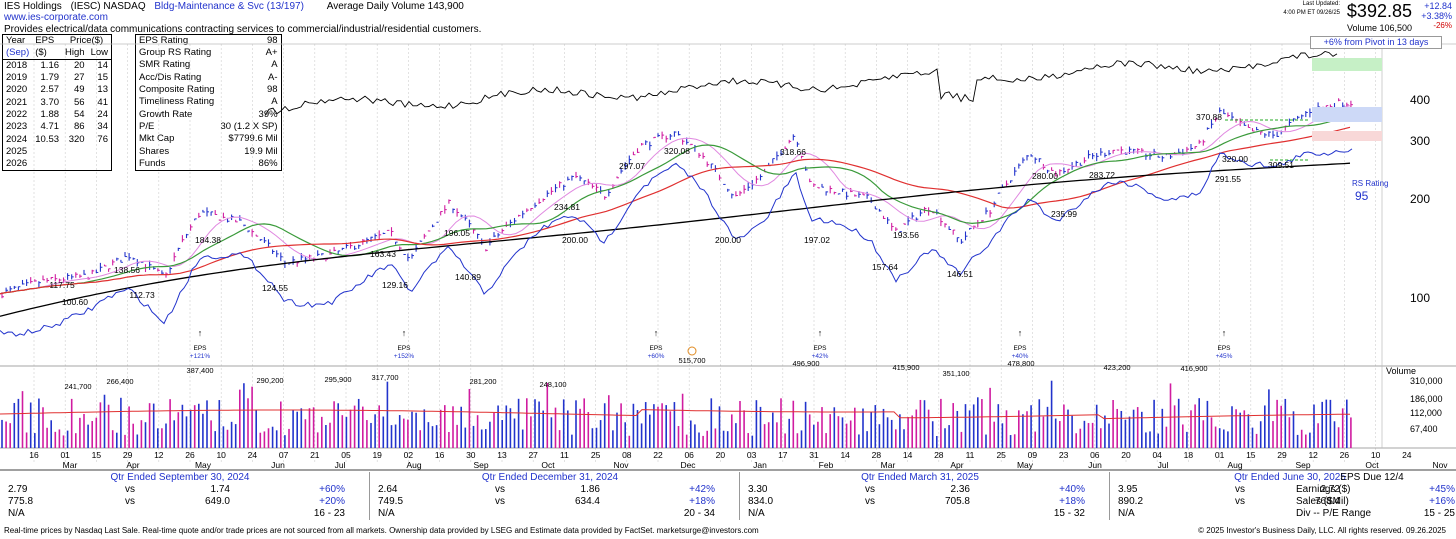  Describe the element at coordinates (1095, 465) in the screenshot. I see `x-month-label: Jun` at that location.